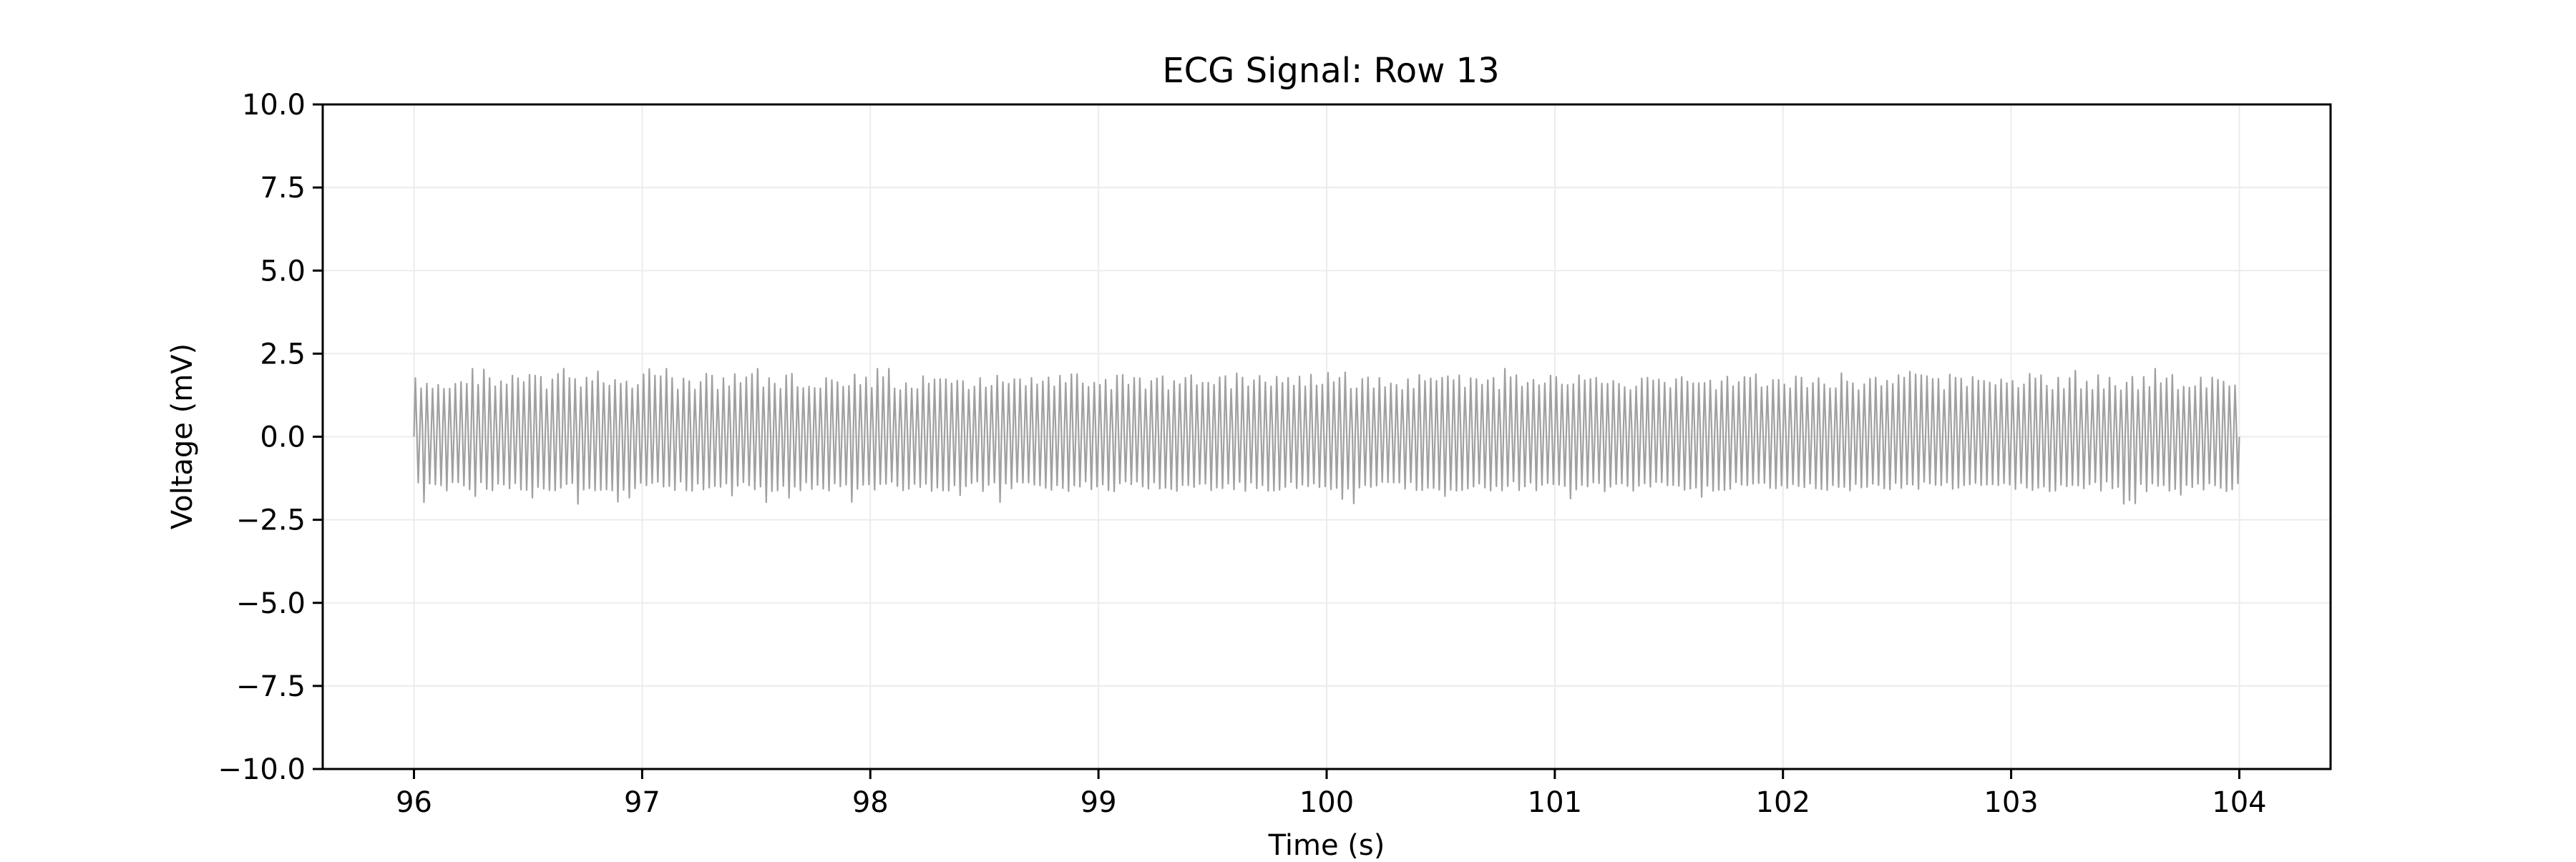 Image resolution: width=2576 pixels, height=862 pixels. What do you see at coordinates (1555, 802) in the screenshot?
I see `x-tick-label: 101` at bounding box center [1555, 802].